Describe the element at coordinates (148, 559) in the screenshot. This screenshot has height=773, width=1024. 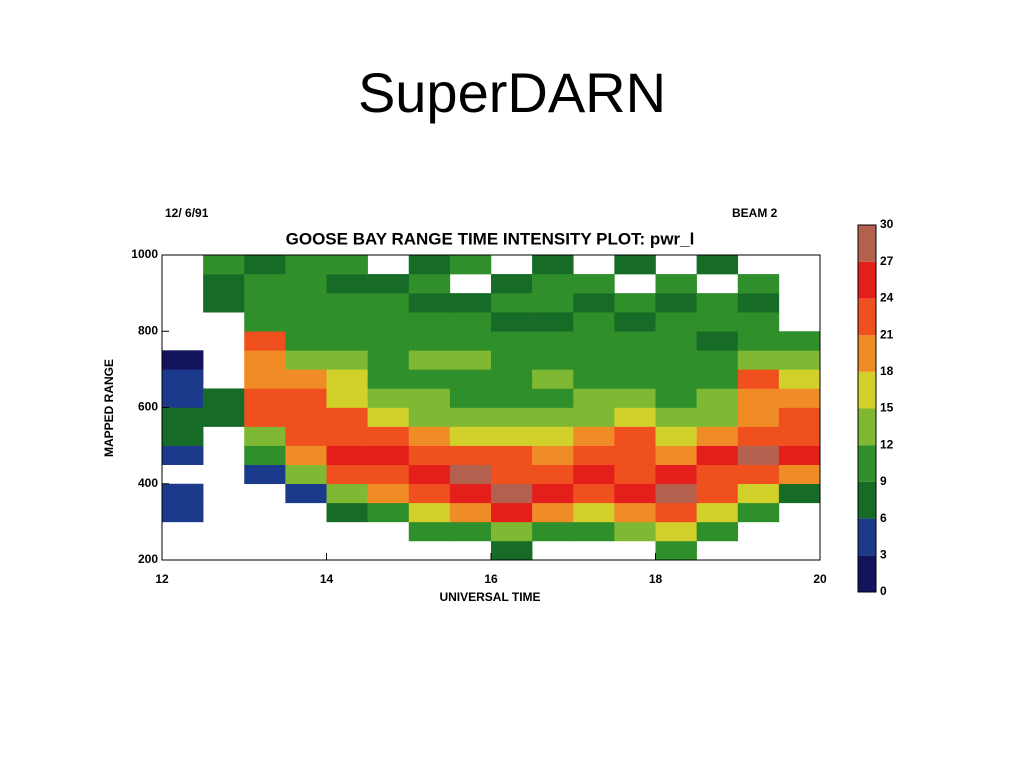
I see `y-tick-label: 200` at that location.